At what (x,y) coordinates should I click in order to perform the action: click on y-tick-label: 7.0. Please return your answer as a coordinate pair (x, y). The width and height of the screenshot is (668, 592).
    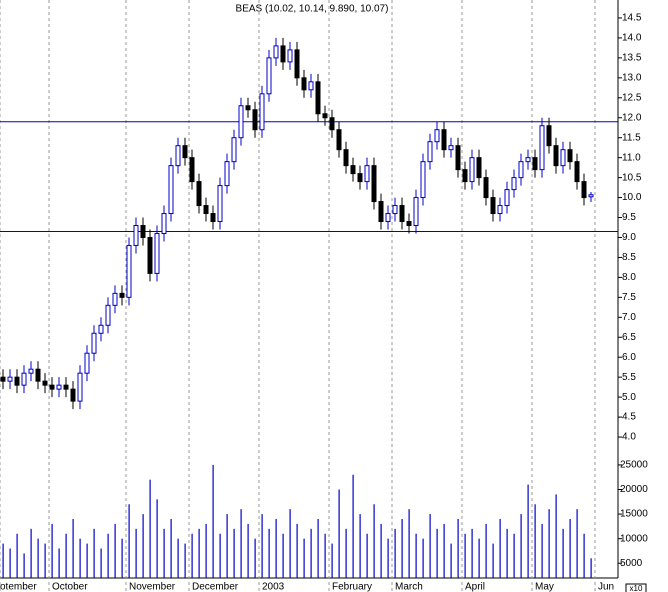
    Looking at the image, I should click on (629, 317).